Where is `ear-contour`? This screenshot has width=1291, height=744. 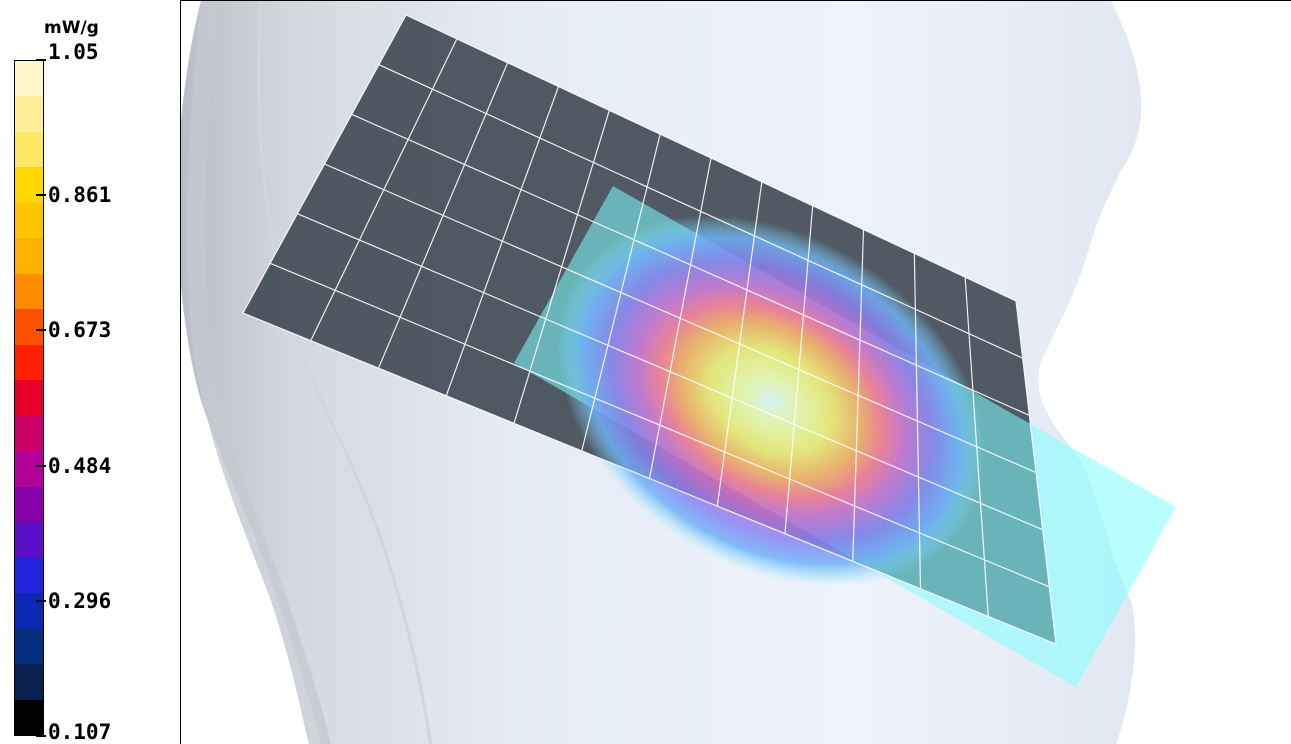
ear-contour is located at coordinates (345, 372).